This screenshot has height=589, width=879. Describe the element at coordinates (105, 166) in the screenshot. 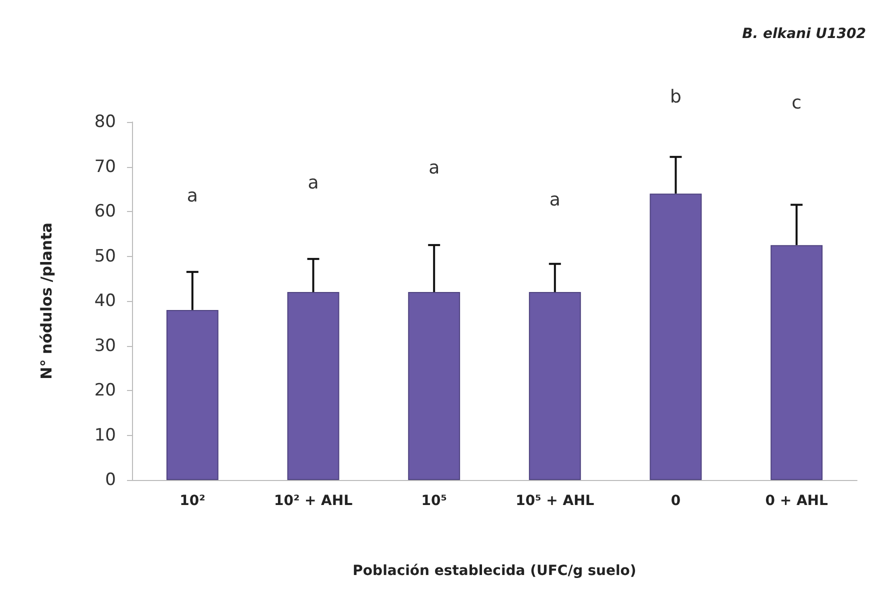

I see `y-tick-label: 70` at that location.